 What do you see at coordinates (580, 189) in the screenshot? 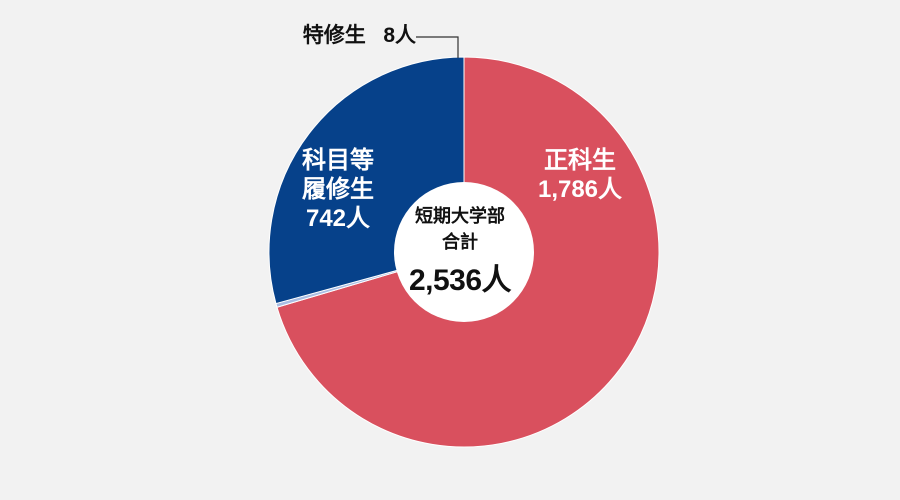
I see `slice-value-regular: 1,786人` at bounding box center [580, 189].